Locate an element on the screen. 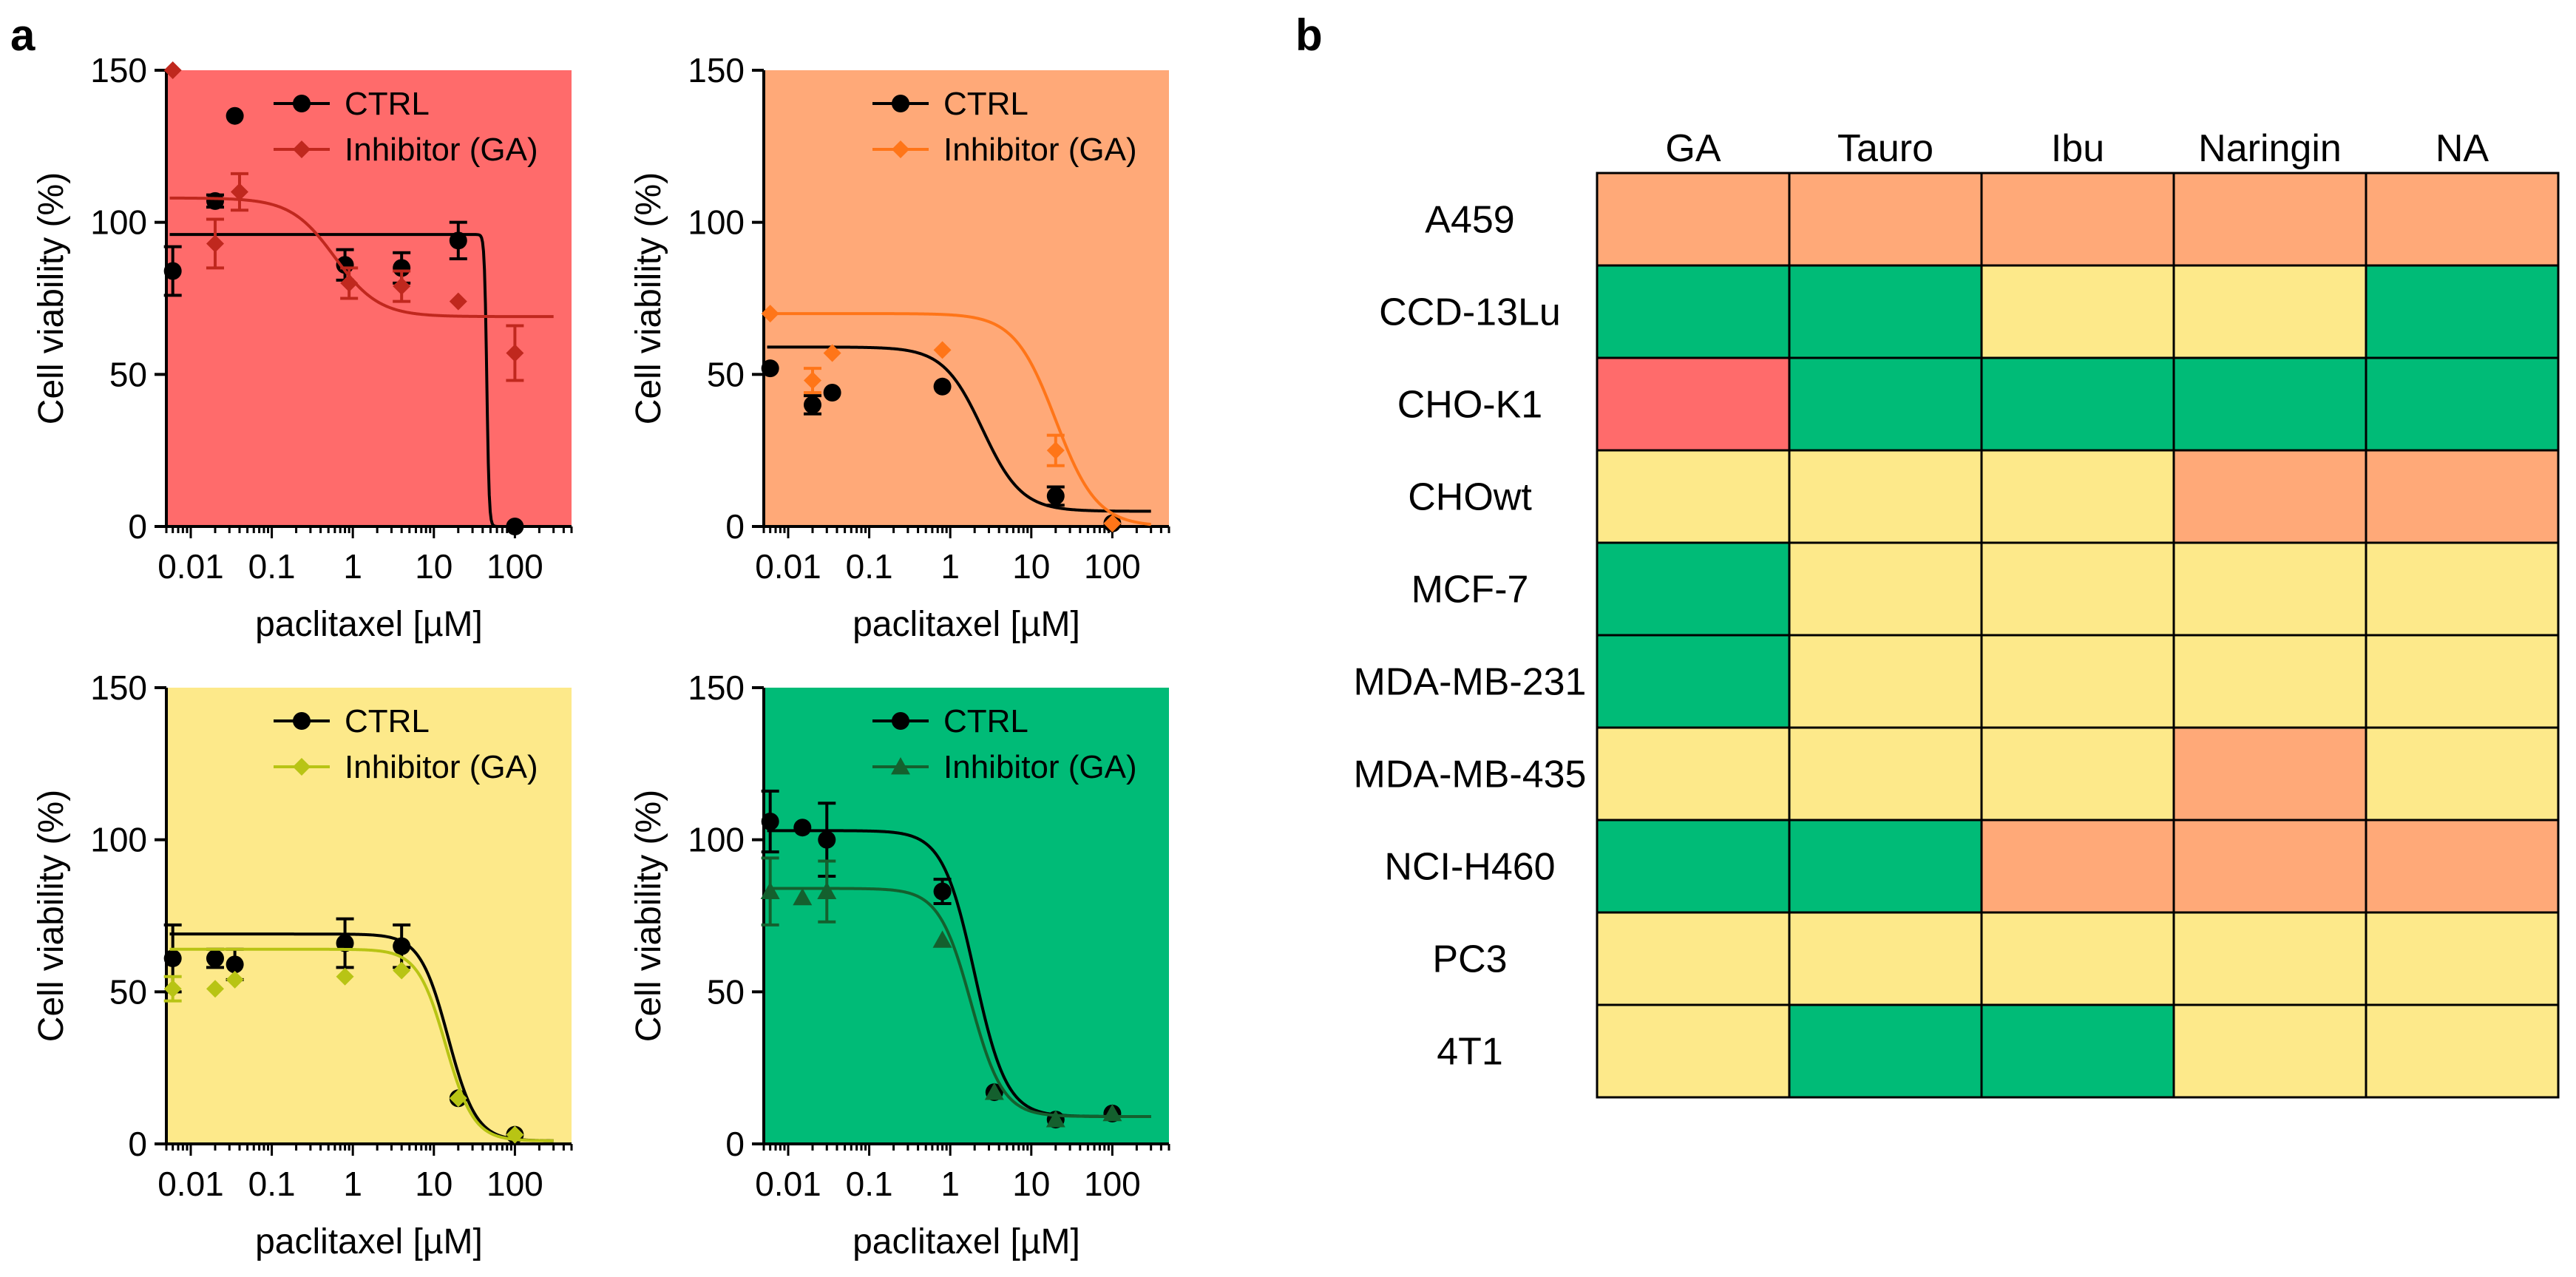 The width and height of the screenshot is (2576, 1277). heatmap-column-label: Naringin is located at coordinates (2270, 149).